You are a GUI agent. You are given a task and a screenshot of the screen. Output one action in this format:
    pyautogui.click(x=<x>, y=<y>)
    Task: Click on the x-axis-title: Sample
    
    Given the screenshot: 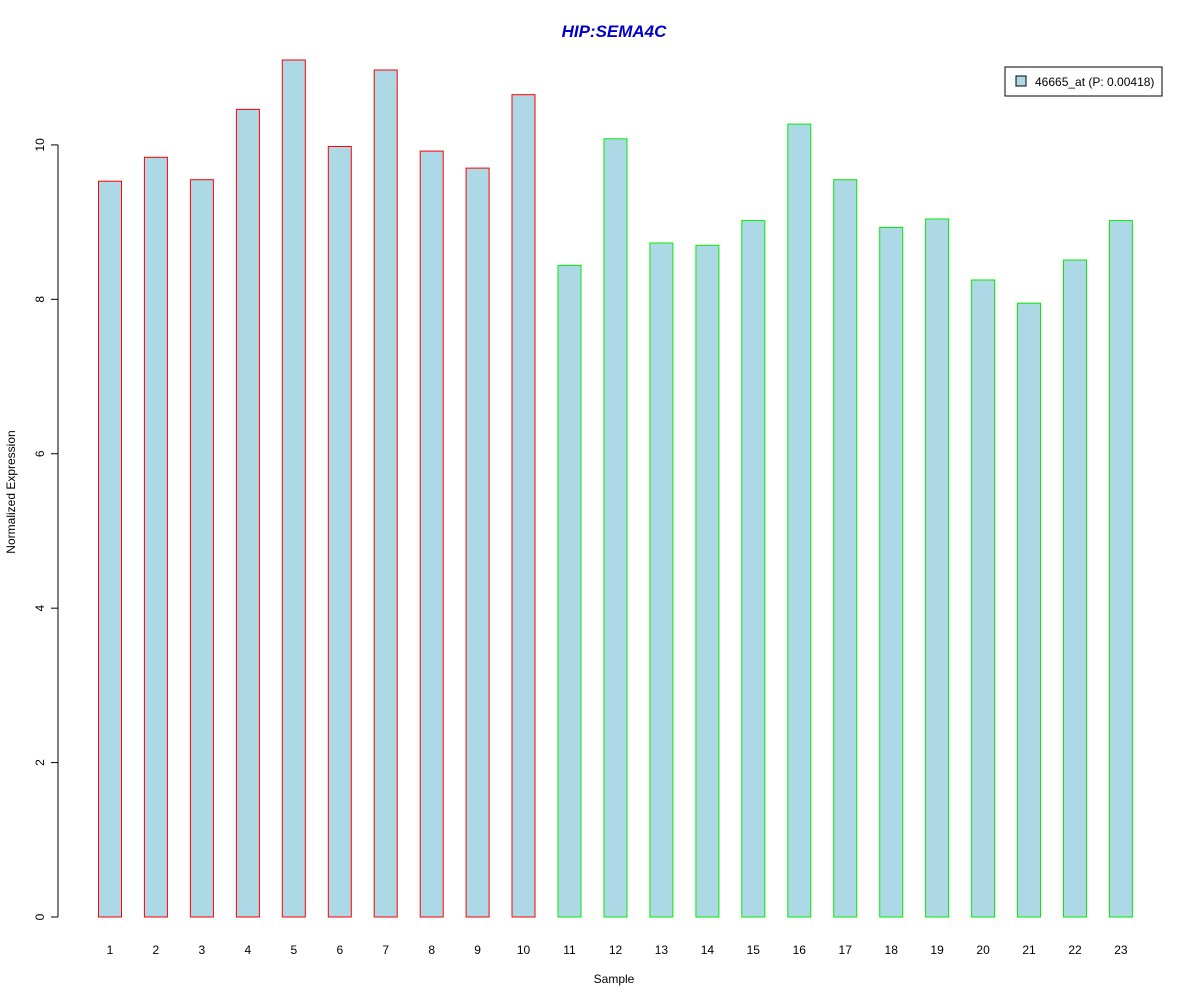 What is the action you would take?
    pyautogui.click(x=614, y=979)
    